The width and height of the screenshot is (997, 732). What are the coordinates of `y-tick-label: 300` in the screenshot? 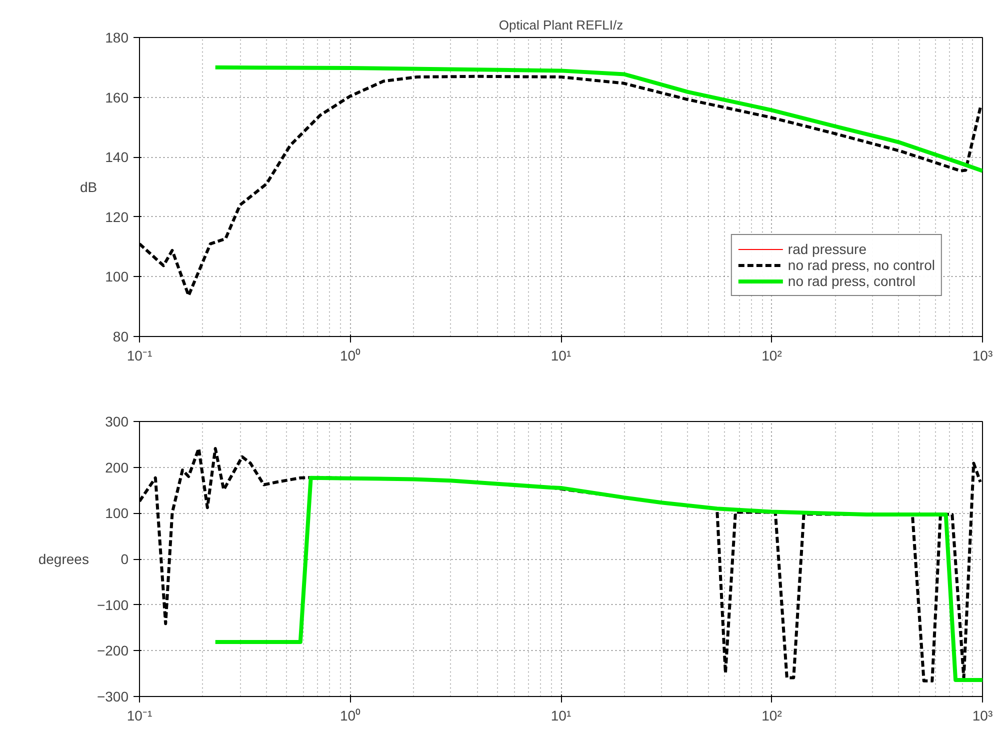 It's located at (117, 422).